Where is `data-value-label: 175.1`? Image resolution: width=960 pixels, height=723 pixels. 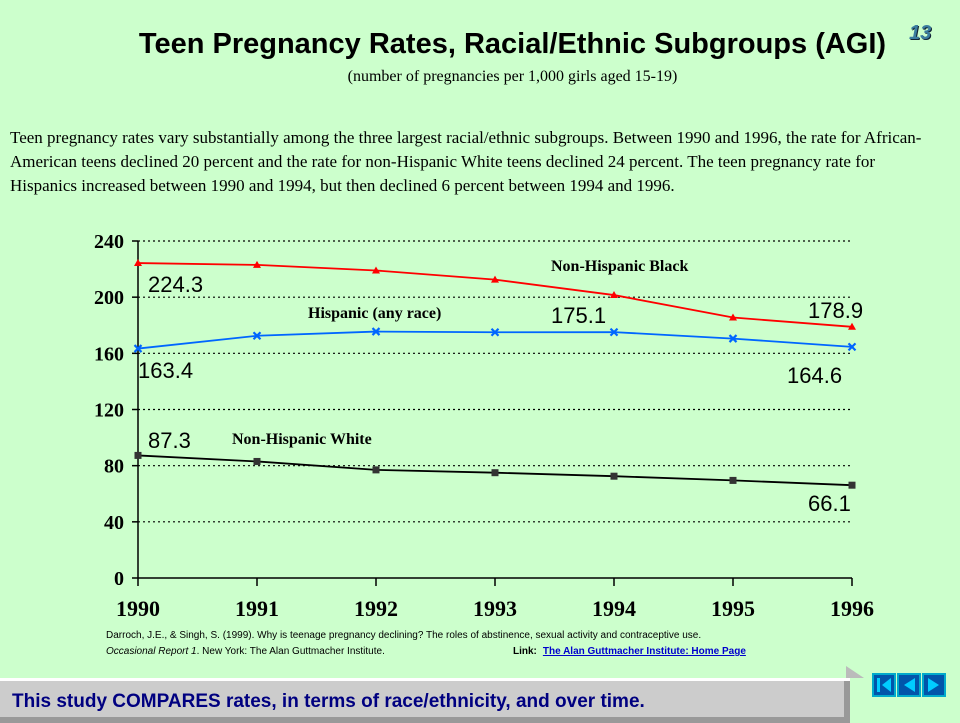
data-value-label: 175.1 is located at coordinates (578, 315).